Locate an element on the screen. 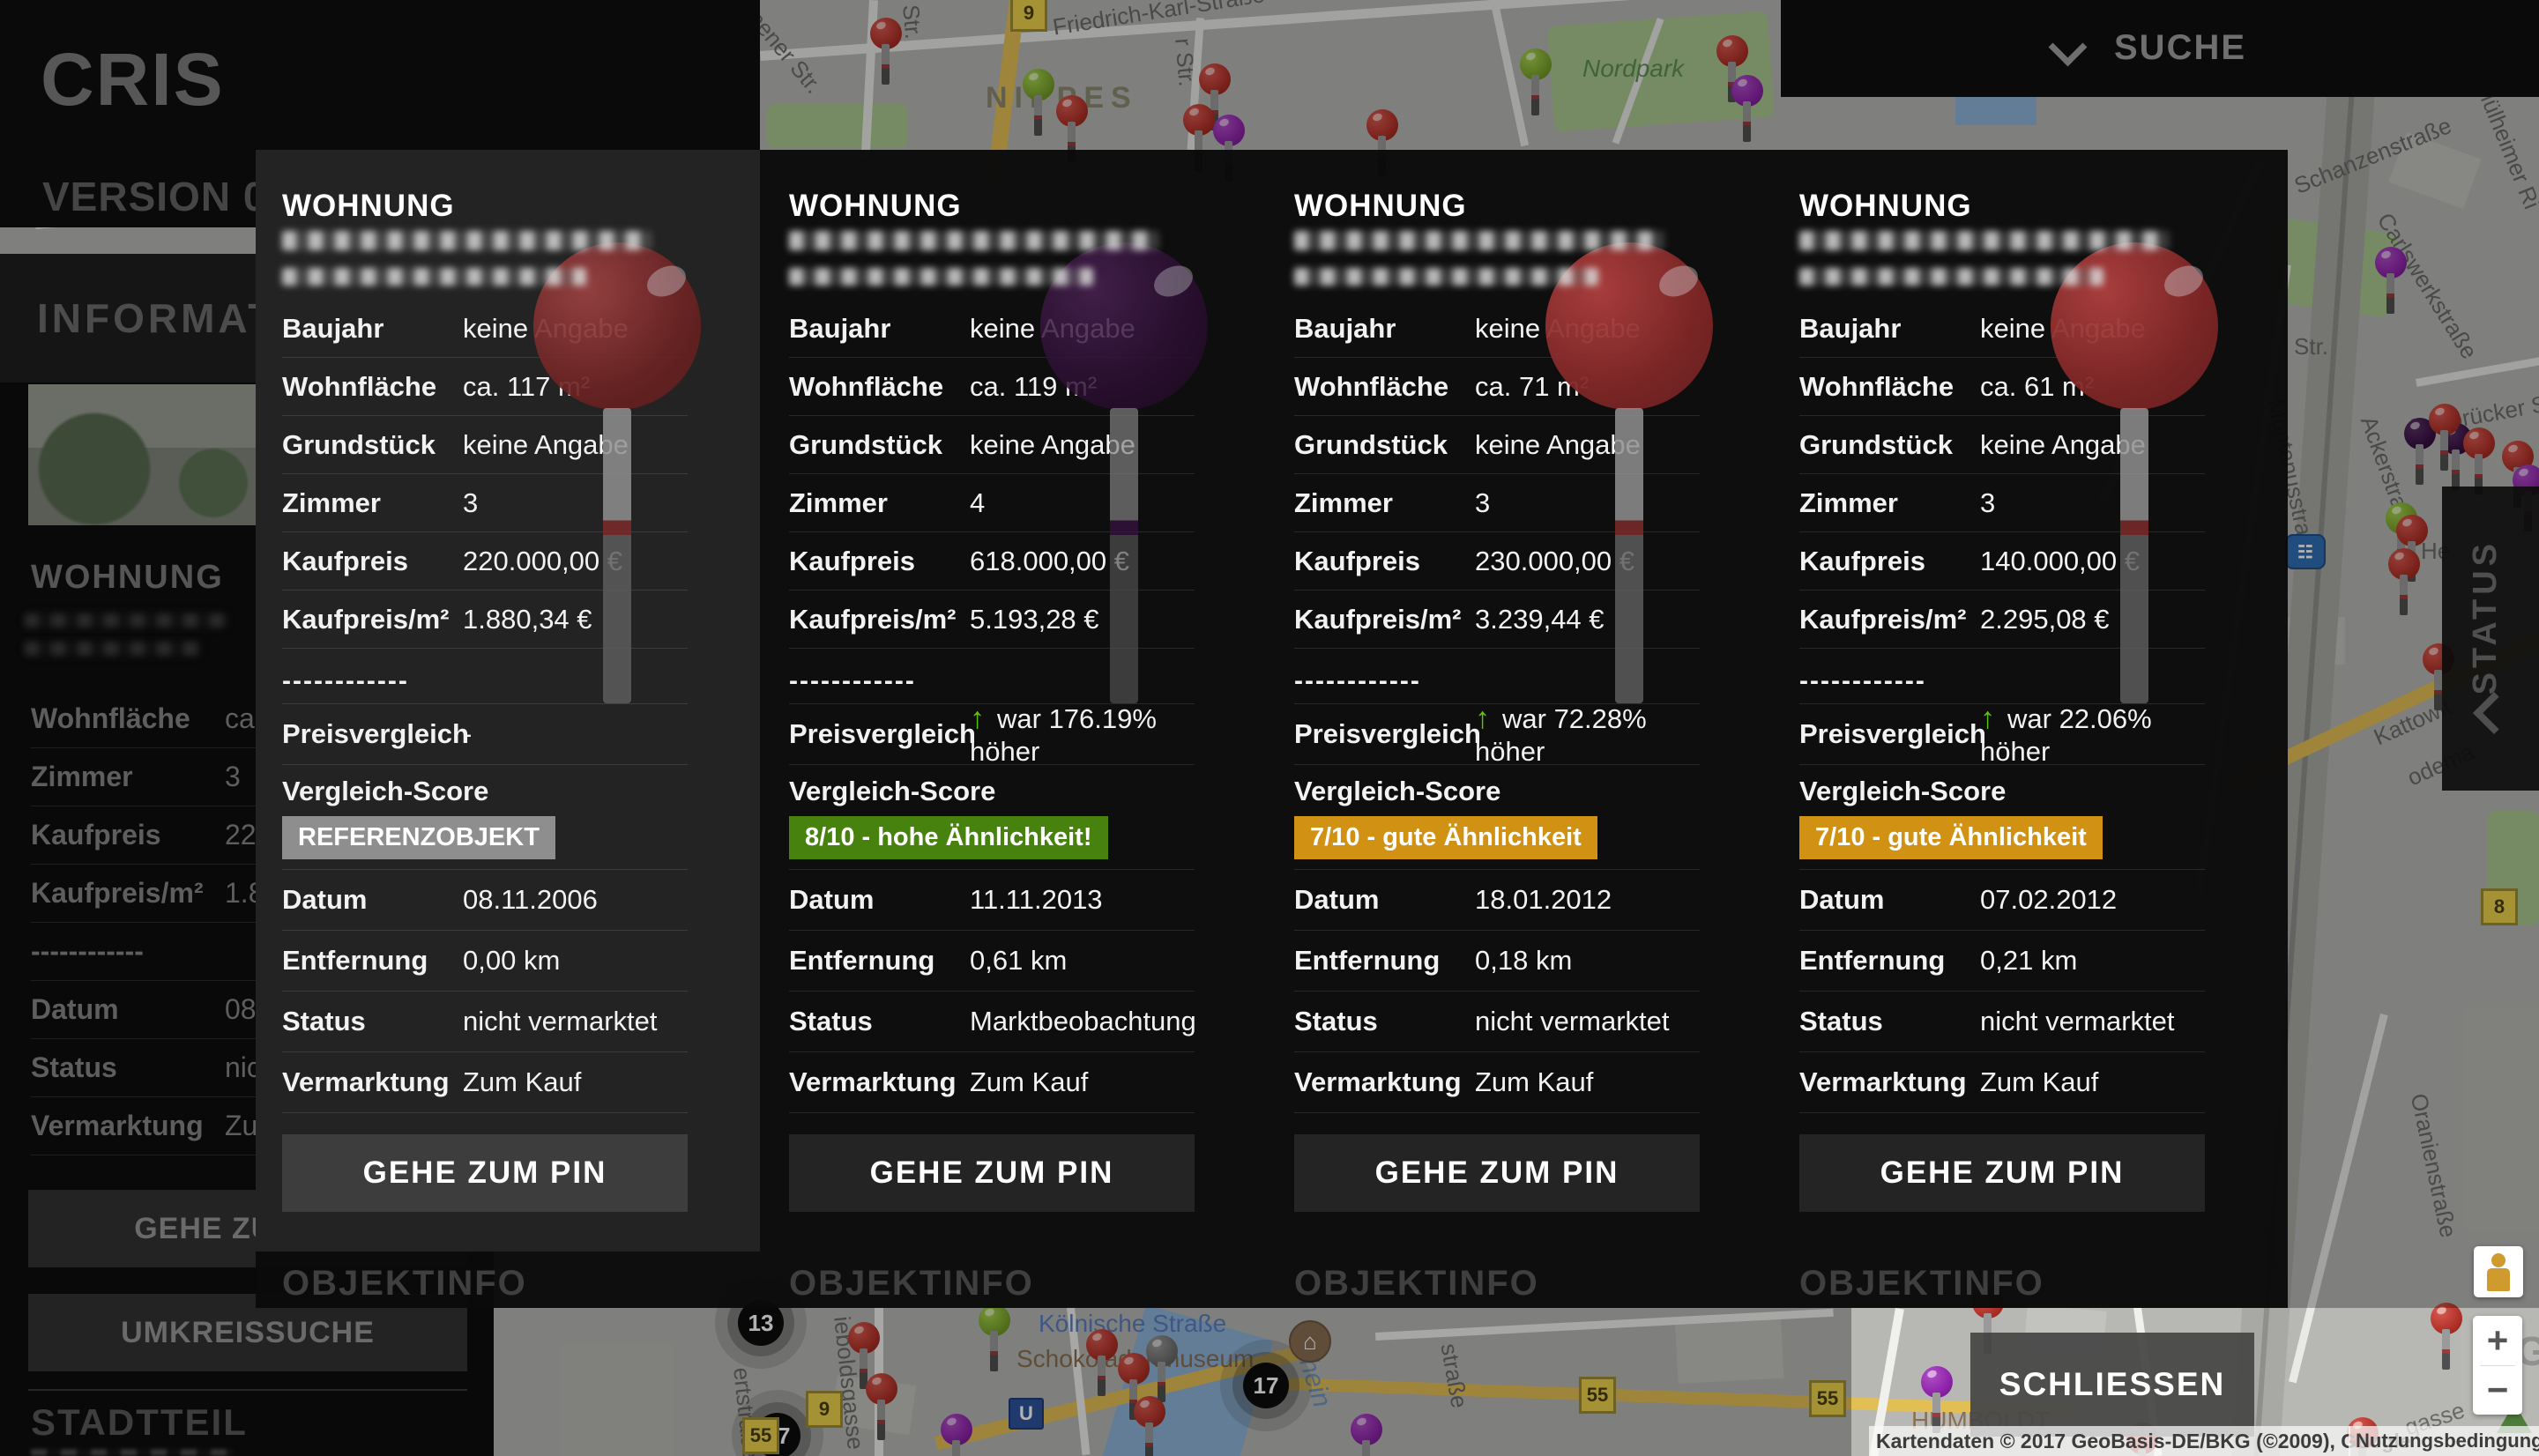 The width and height of the screenshot is (2539, 1456). map-terms-link: Nutzungsbedingungen is located at coordinates (2444, 1441).